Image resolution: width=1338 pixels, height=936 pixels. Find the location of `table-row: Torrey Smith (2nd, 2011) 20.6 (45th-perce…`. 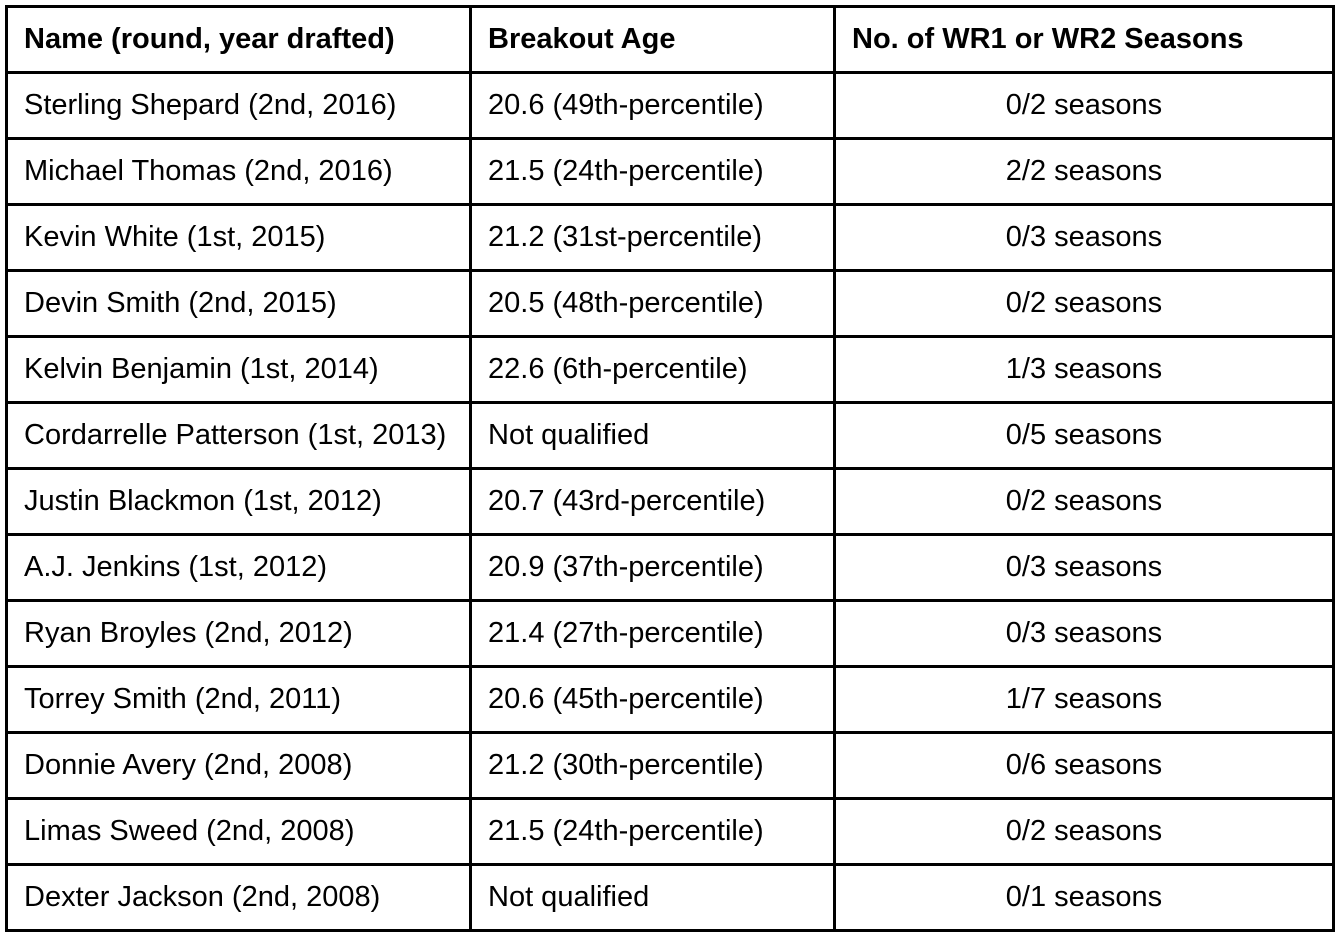

table-row: Torrey Smith (2nd, 2011) 20.6 (45th-perce… is located at coordinates (670, 699).